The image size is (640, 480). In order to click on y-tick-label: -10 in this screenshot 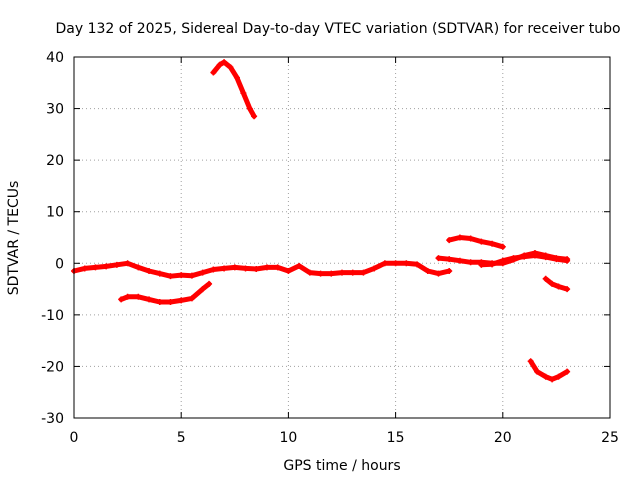, I will do `click(52, 316)`.